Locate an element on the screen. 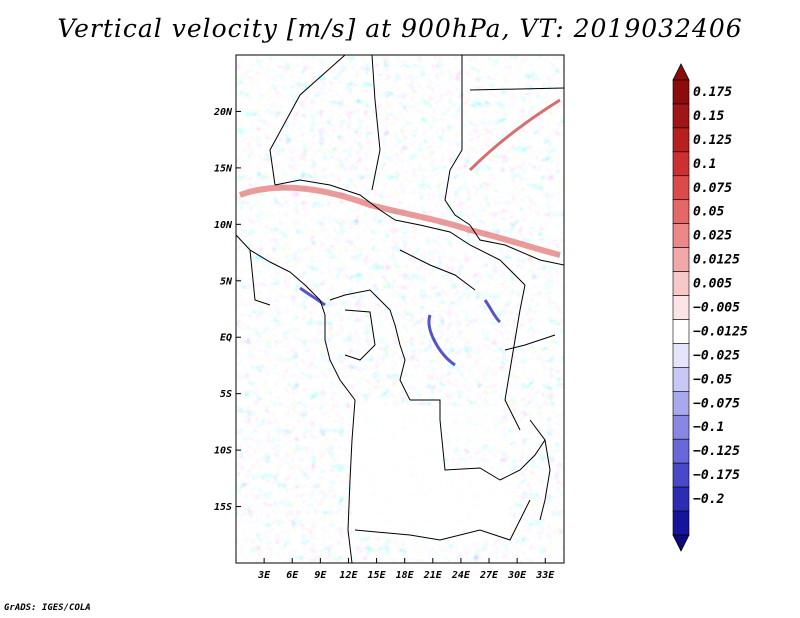 Image resolution: width=800 pixels, height=618 pixels. colorbar-label: −0.05 is located at coordinates (712, 379).